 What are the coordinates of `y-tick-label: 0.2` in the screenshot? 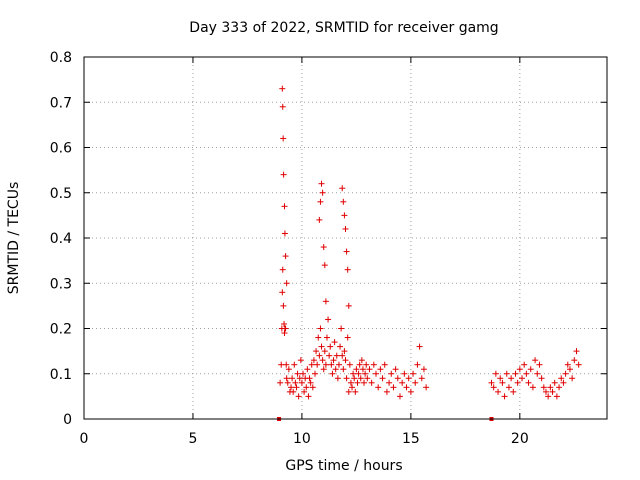 It's located at (61, 330).